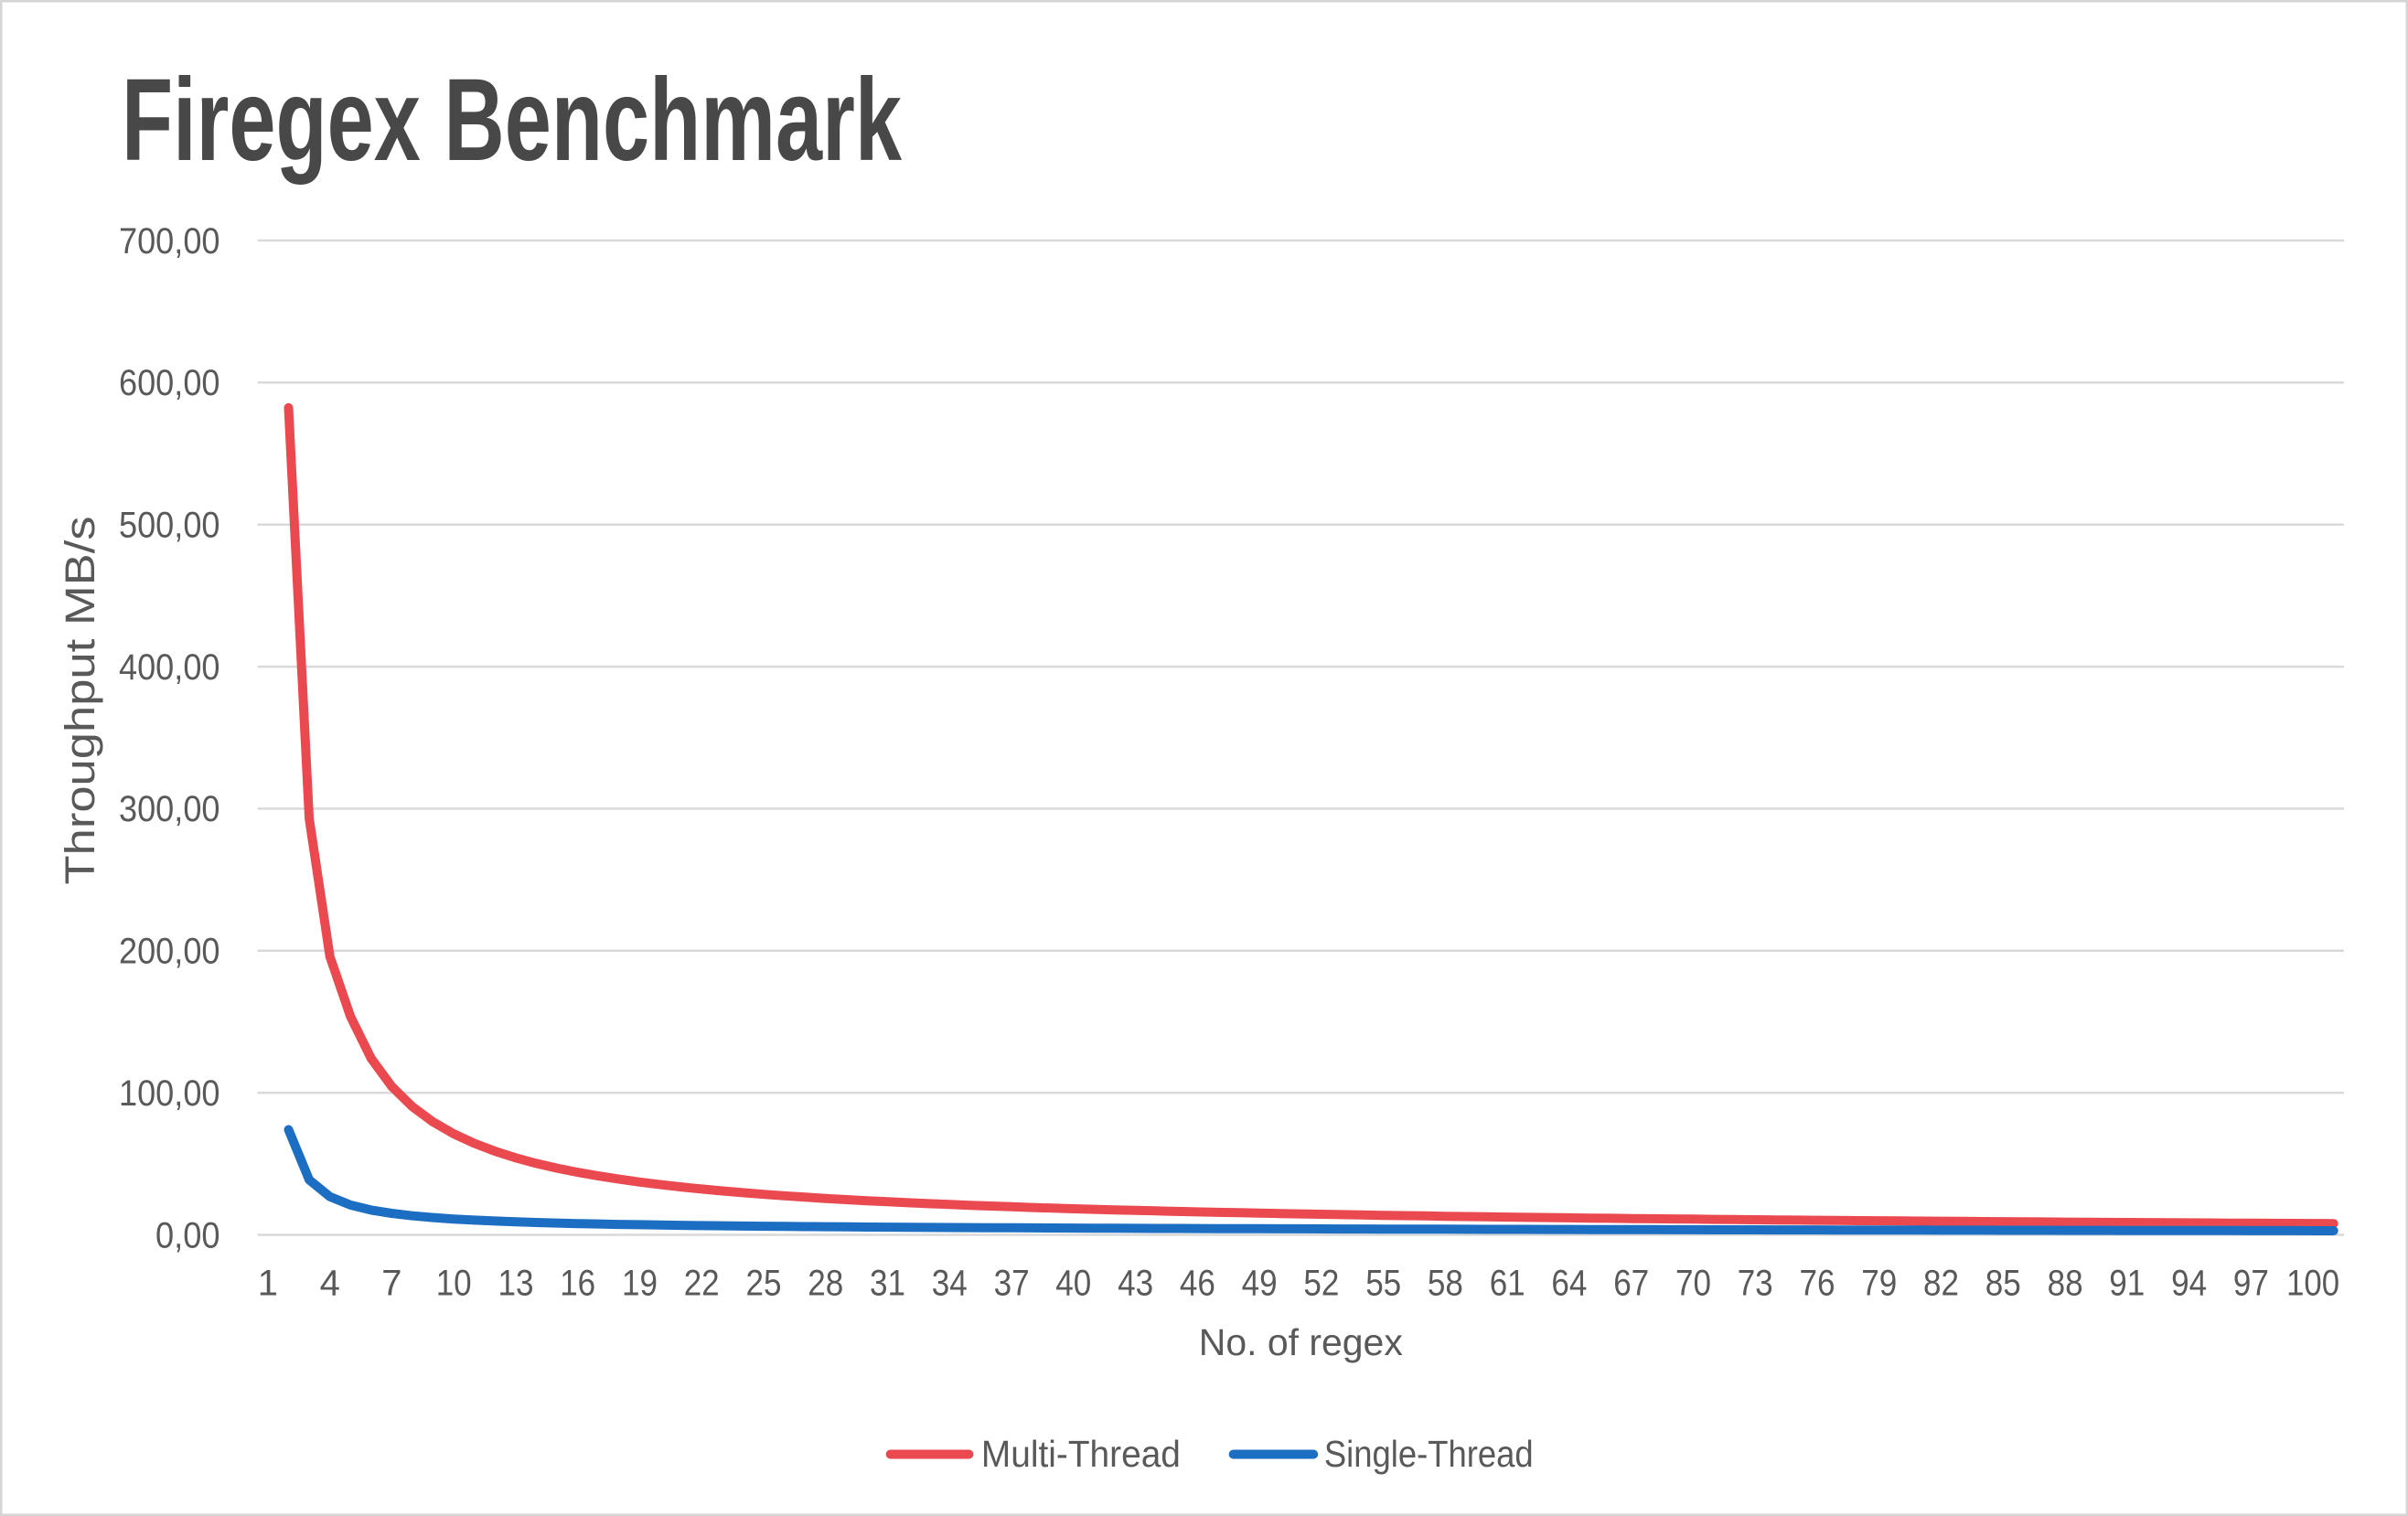 The width and height of the screenshot is (2408, 1516). I want to click on svg-text: 0,00, so click(187, 1235).